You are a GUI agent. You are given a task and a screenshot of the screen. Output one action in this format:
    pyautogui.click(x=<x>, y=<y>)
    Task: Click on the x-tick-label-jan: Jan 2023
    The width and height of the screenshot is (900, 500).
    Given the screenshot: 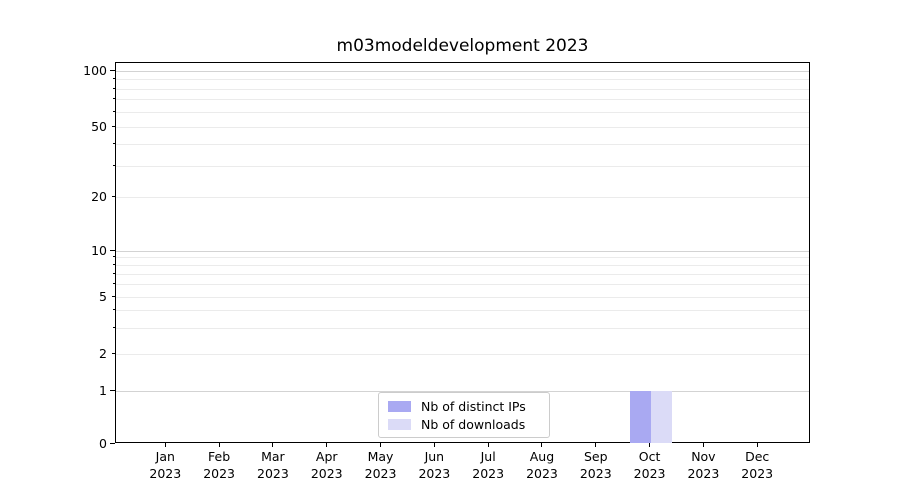 What is the action you would take?
    pyautogui.click(x=165, y=465)
    